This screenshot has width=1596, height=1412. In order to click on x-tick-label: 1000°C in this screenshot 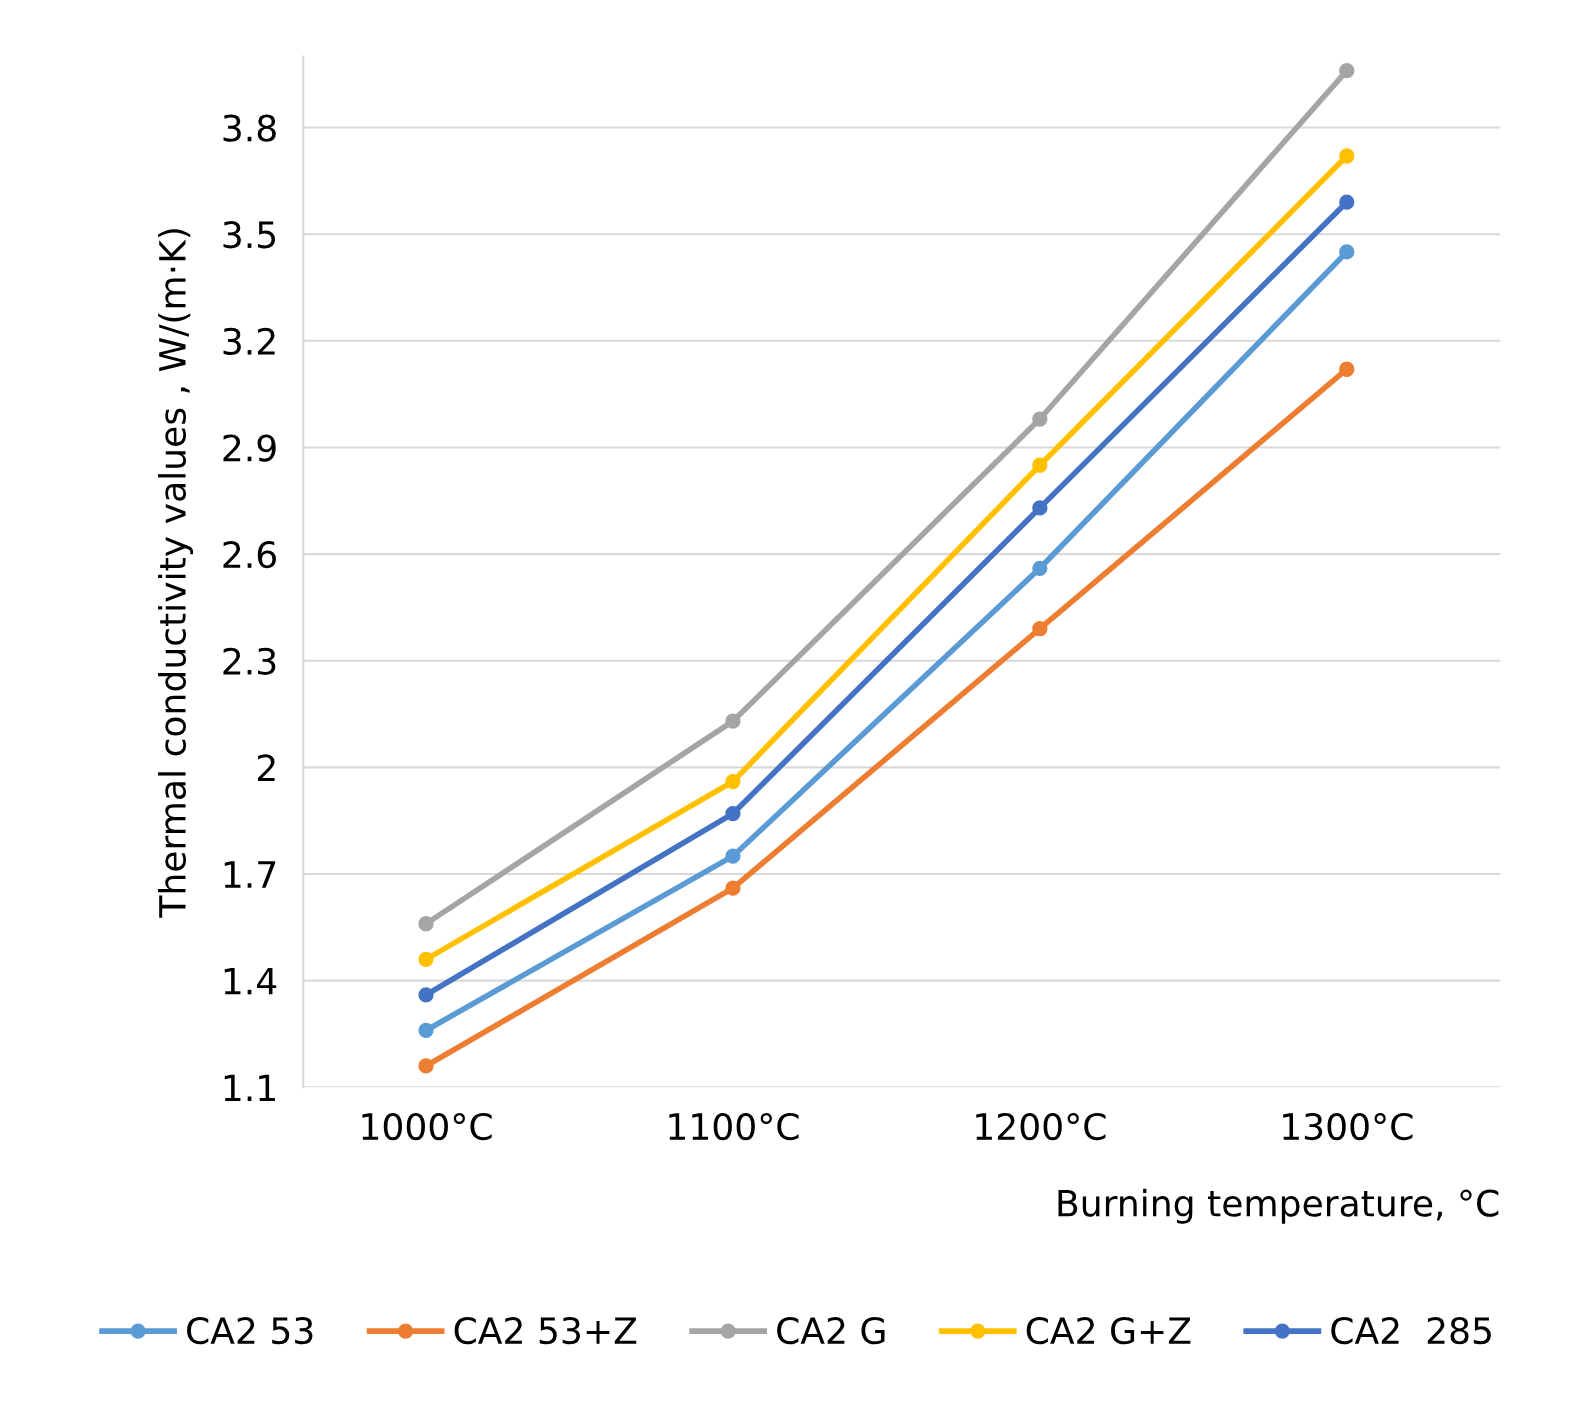, I will do `click(427, 1126)`.